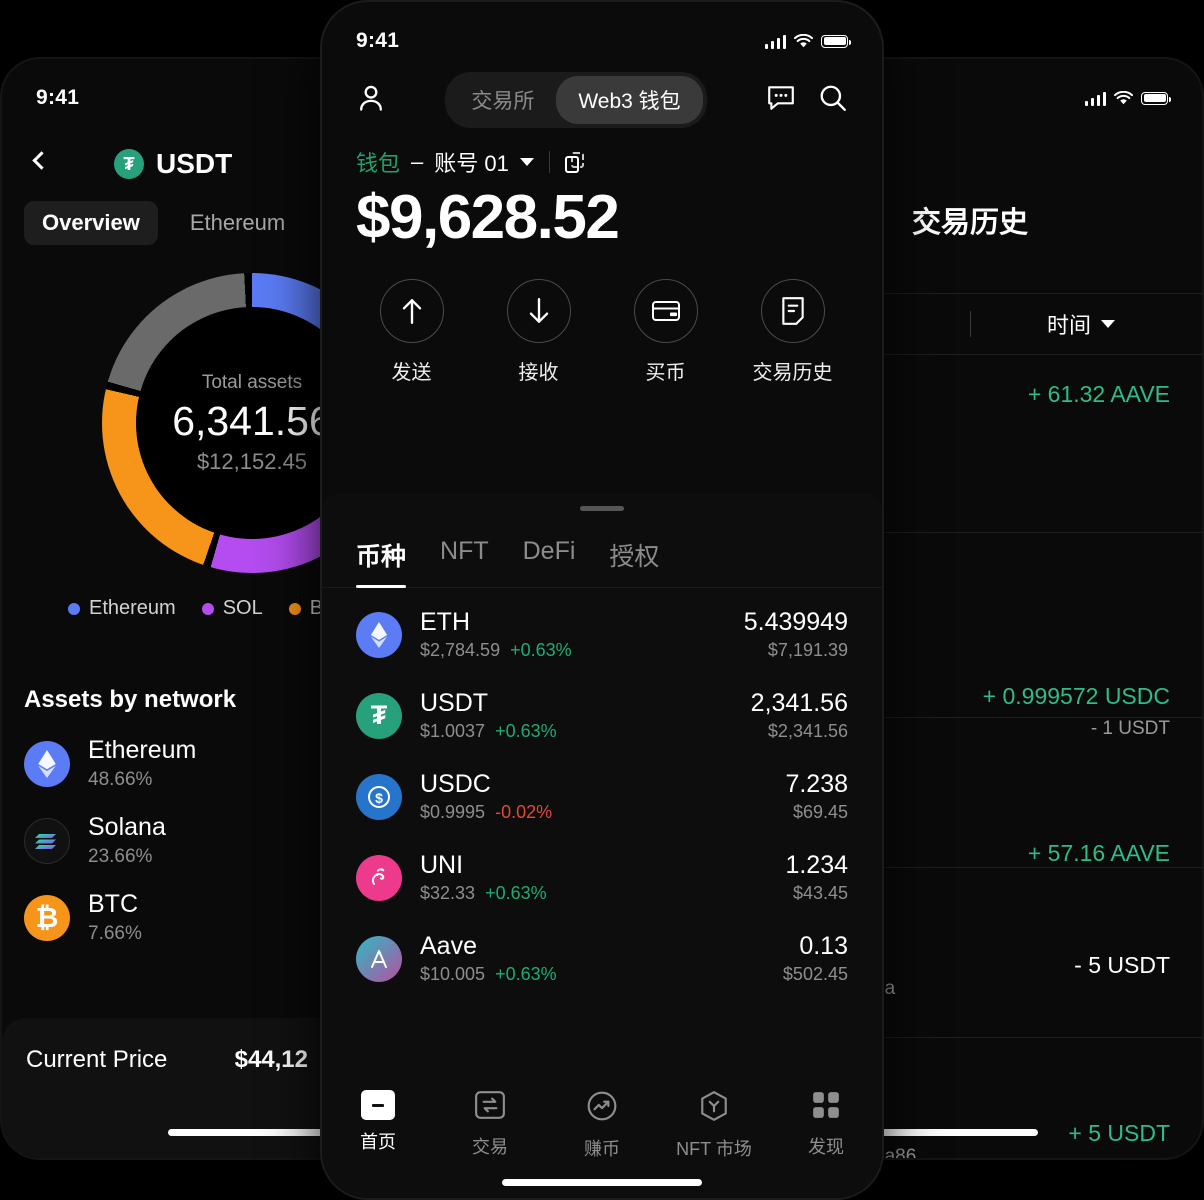 The image size is (1204, 1200). Describe the element at coordinates (1098, 853) in the screenshot. I see `transaction-amount: + 57.16 AAVE` at that location.